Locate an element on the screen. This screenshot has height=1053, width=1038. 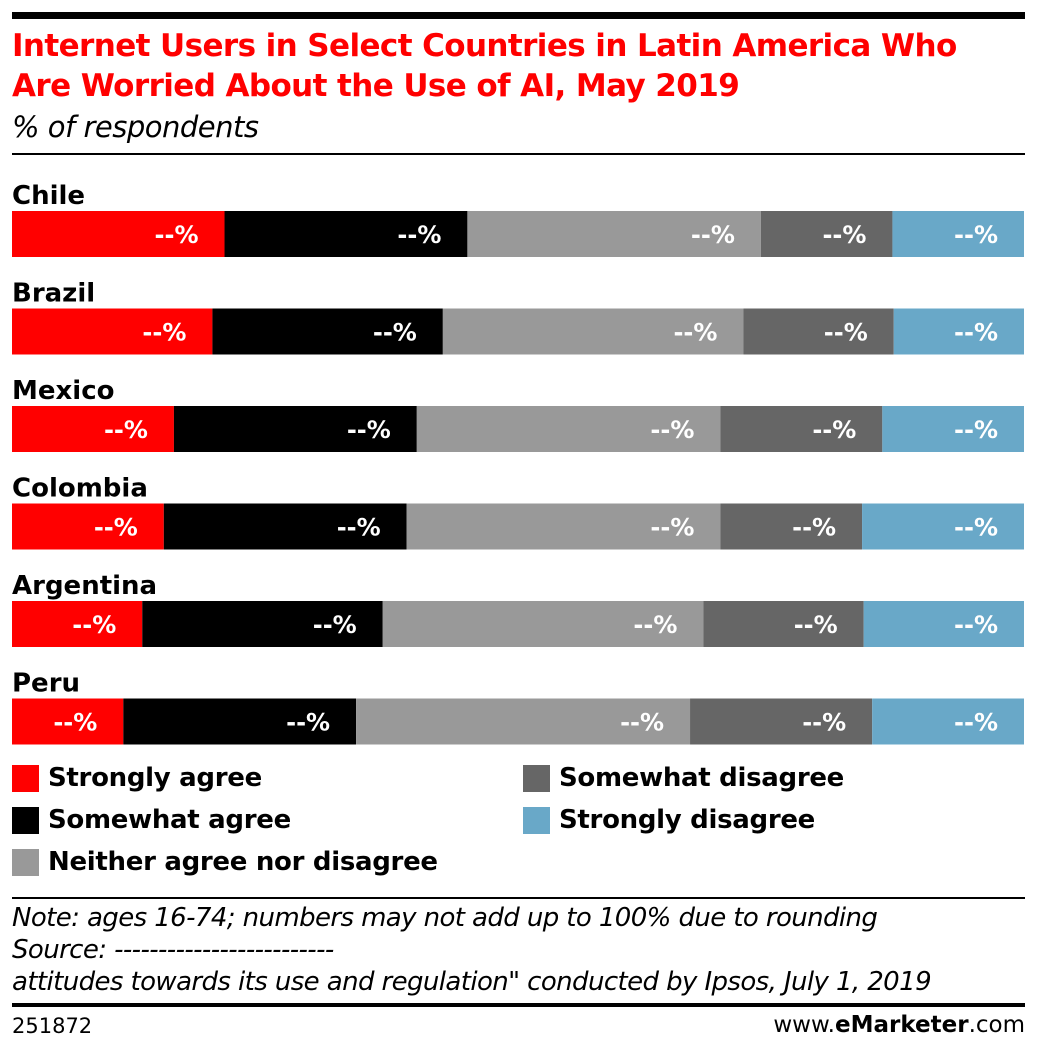
category-label: Chile is located at coordinates (48, 196).